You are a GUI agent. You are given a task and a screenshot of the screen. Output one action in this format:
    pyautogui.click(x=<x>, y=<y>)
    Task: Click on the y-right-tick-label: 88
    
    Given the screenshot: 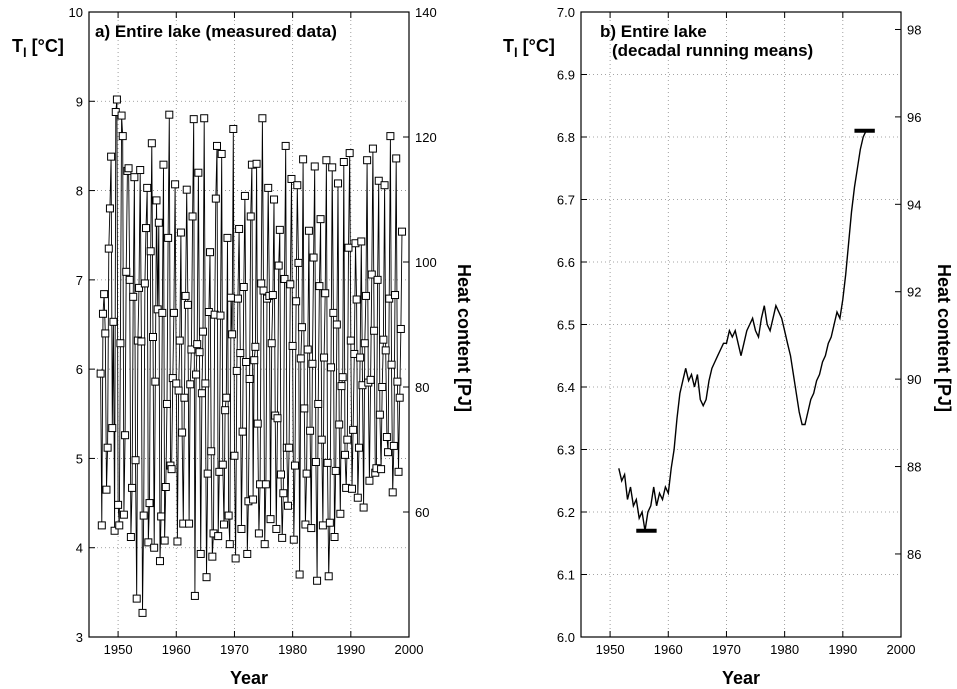 What is the action you would take?
    pyautogui.click(x=914, y=467)
    